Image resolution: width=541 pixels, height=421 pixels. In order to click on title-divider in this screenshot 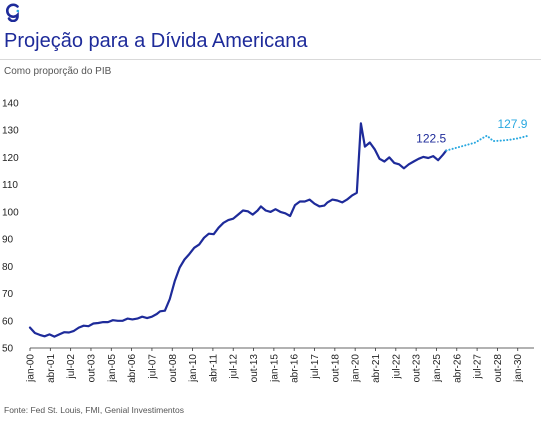, I will do `click(270, 59)`.